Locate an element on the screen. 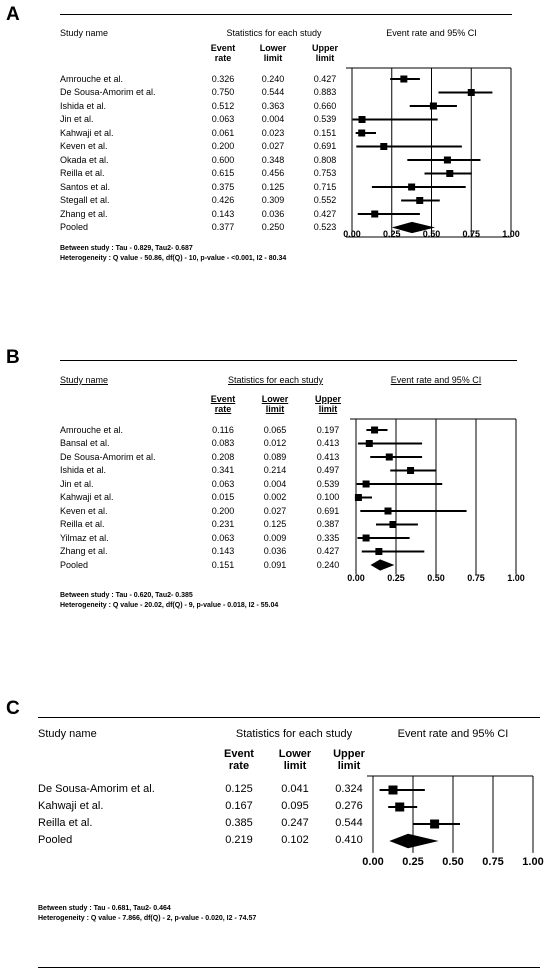  upper-limit-header-line: Upper is located at coordinates (324, 48).